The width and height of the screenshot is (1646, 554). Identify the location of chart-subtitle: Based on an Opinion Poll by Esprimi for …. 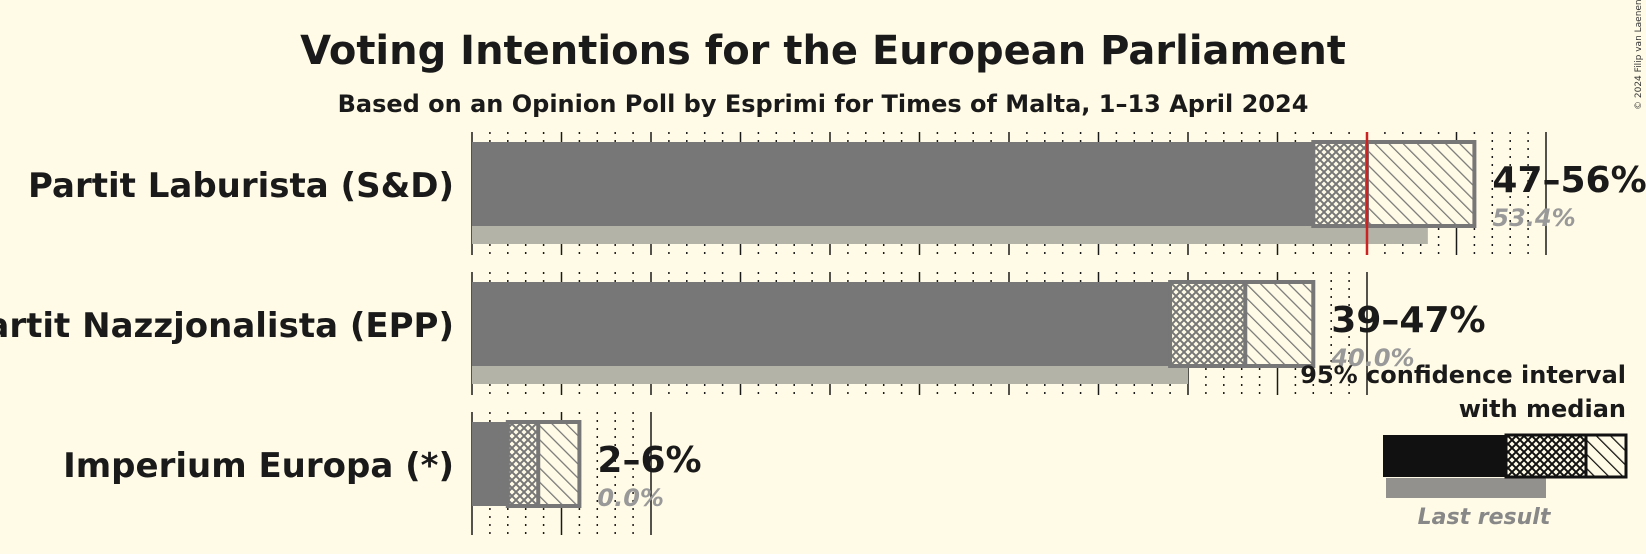
(823, 104).